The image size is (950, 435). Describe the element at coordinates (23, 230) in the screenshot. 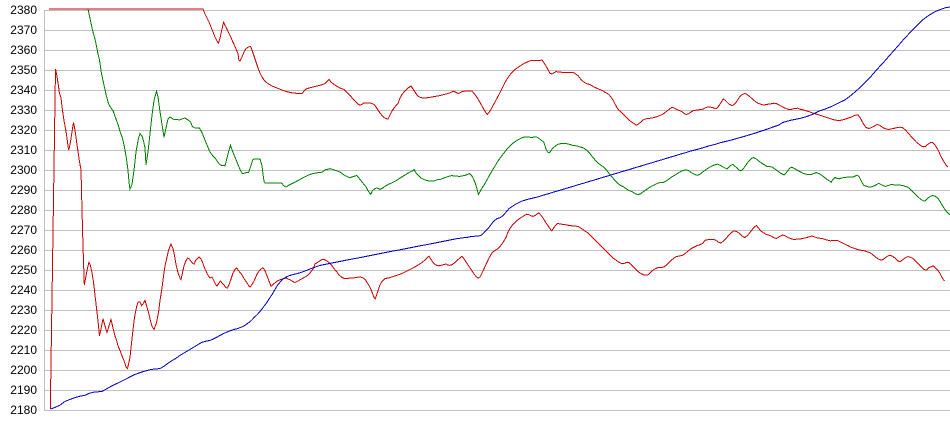

I see `svg-text: 2270` at that location.